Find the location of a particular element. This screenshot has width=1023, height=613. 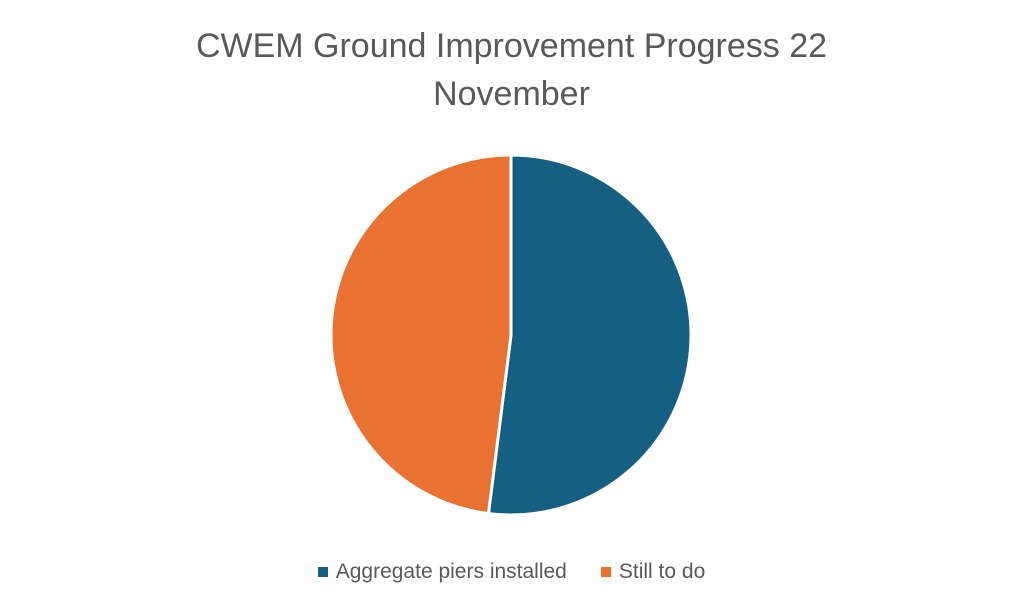

legend-label: Aggregate piers installed is located at coordinates (451, 571).